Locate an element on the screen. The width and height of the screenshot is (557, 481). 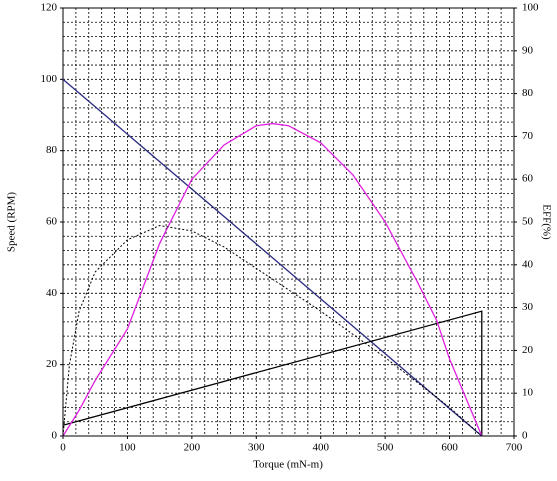
y-tick-label: 20 is located at coordinates (52, 364).